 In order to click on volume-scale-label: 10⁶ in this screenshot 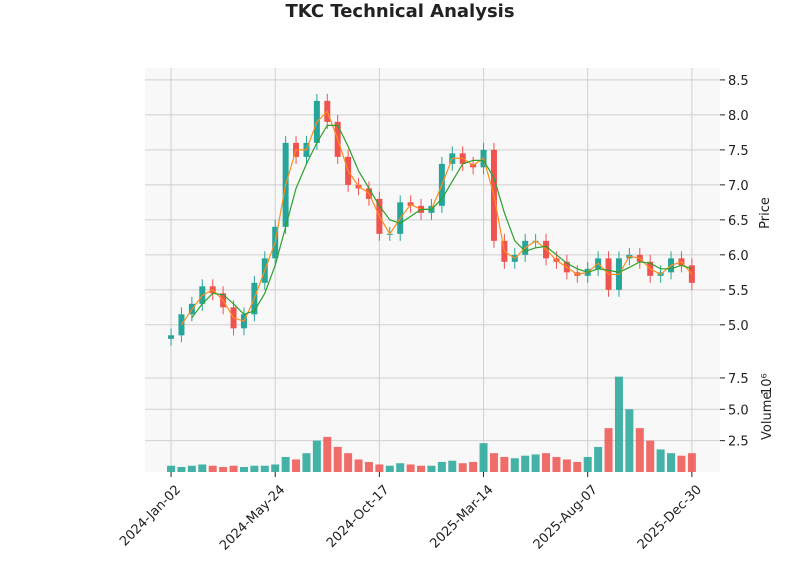, I will do `click(767, 384)`.